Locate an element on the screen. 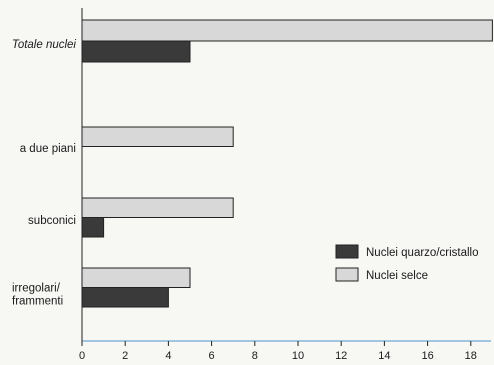 This screenshot has width=494, height=365. x-axis-ticks: 0 2 4 6 8 10 12 14 16 18 is located at coordinates (278, 351).